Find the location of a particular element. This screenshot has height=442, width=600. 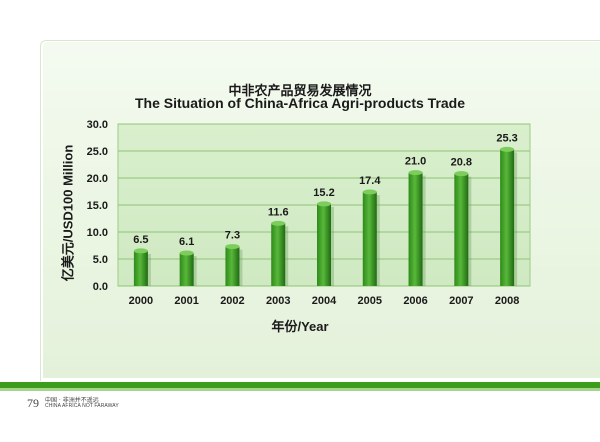

footer-bar is located at coordinates (300, 385).